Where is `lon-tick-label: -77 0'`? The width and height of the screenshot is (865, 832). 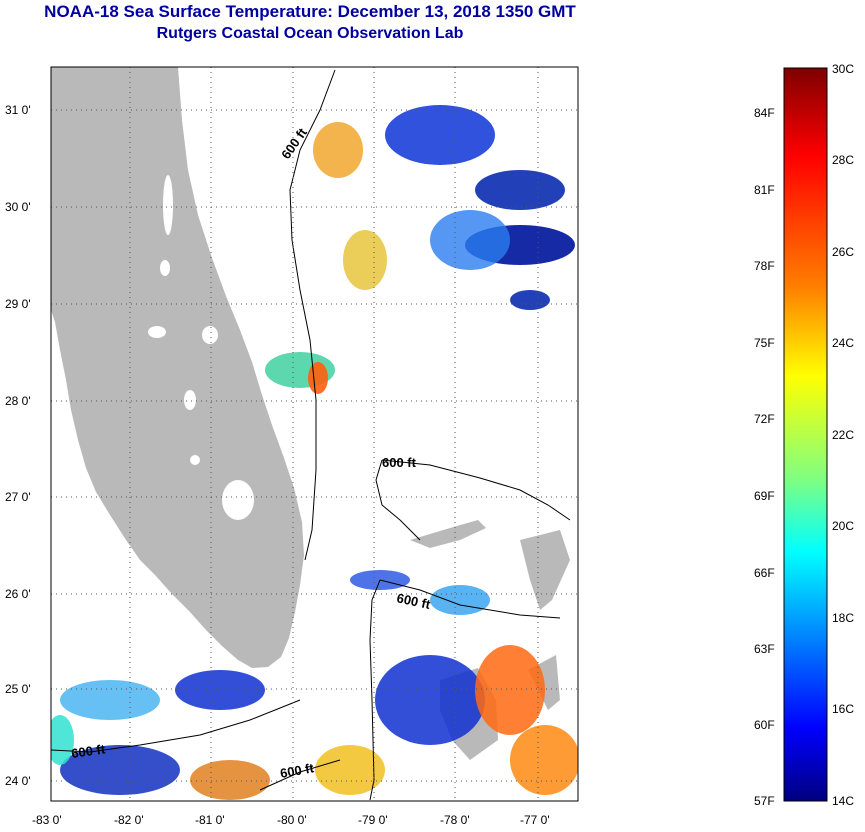
lon-tick-label: -77 0' is located at coordinates (535, 820).